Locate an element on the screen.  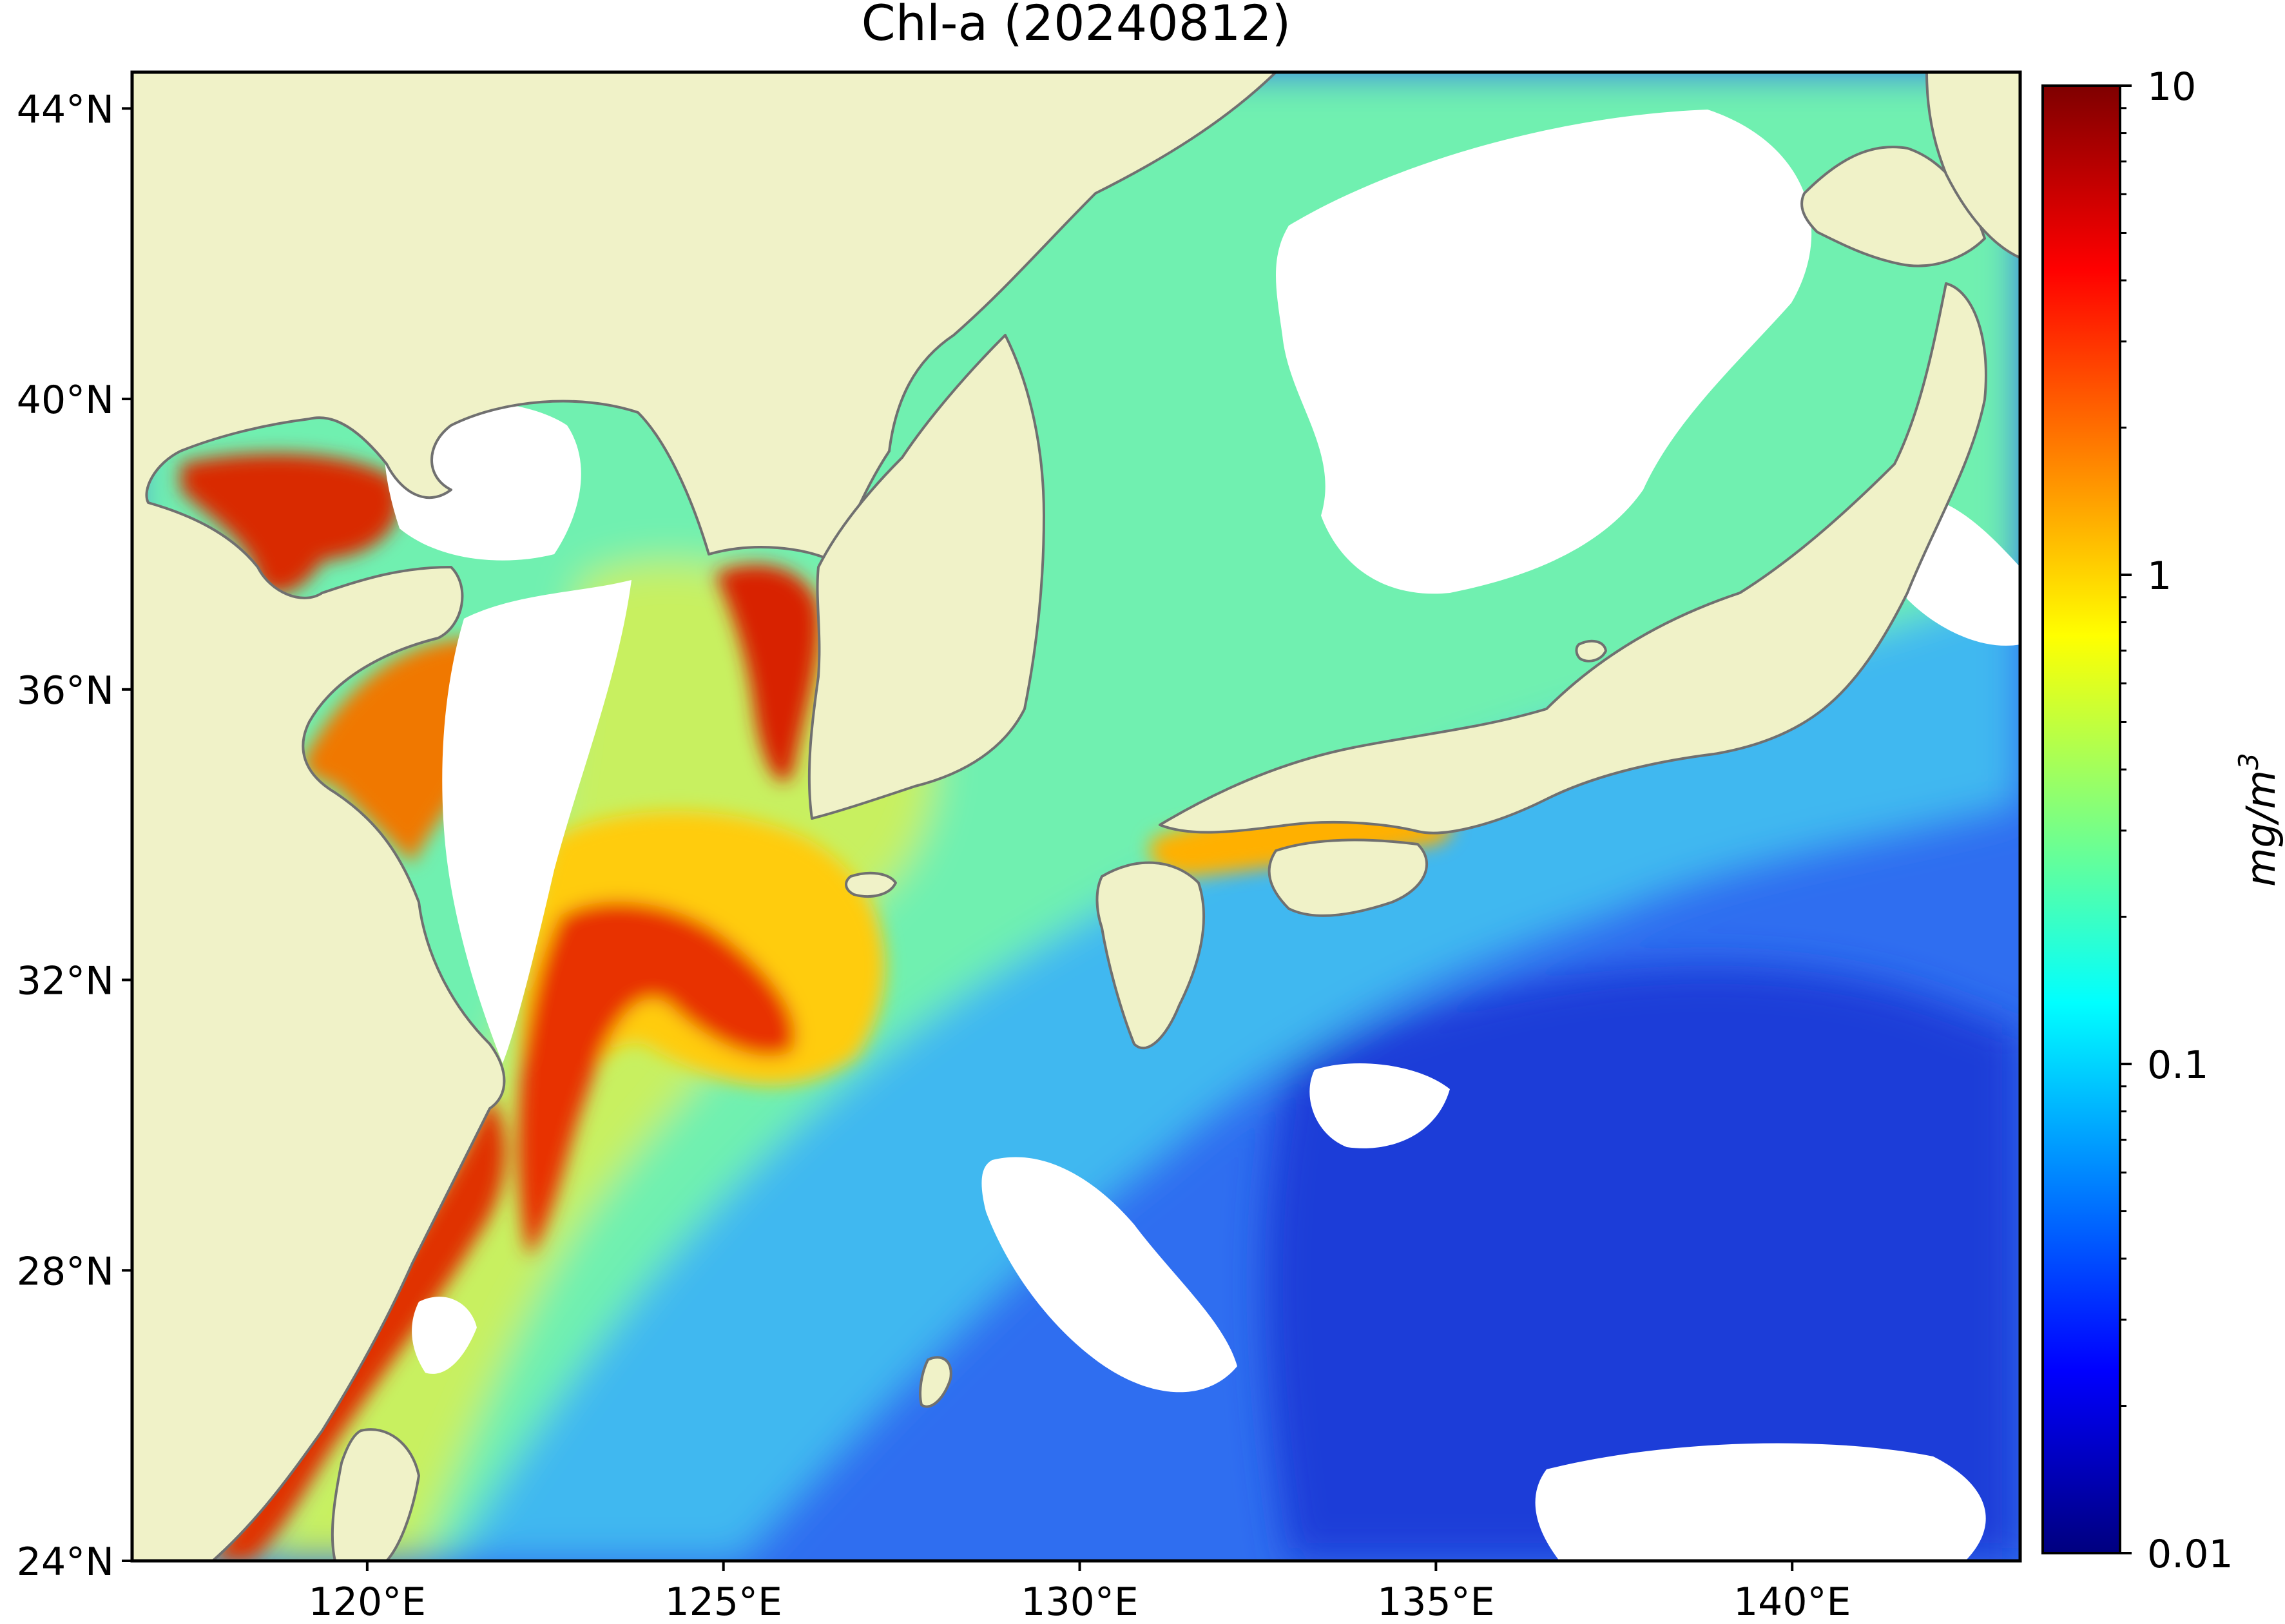
land-honshu is located at coordinates (1573, 558).